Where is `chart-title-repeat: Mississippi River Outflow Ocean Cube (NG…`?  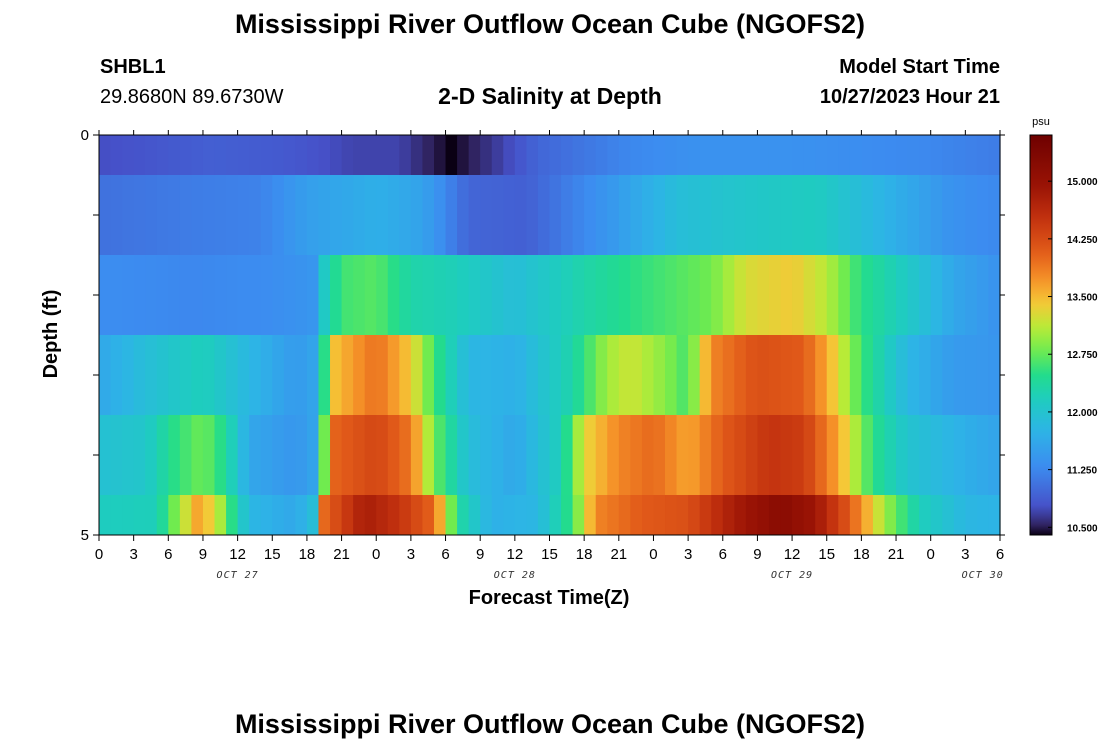
chart-title-repeat: Mississippi River Outflow Ocean Cube (NG… is located at coordinates (550, 724).